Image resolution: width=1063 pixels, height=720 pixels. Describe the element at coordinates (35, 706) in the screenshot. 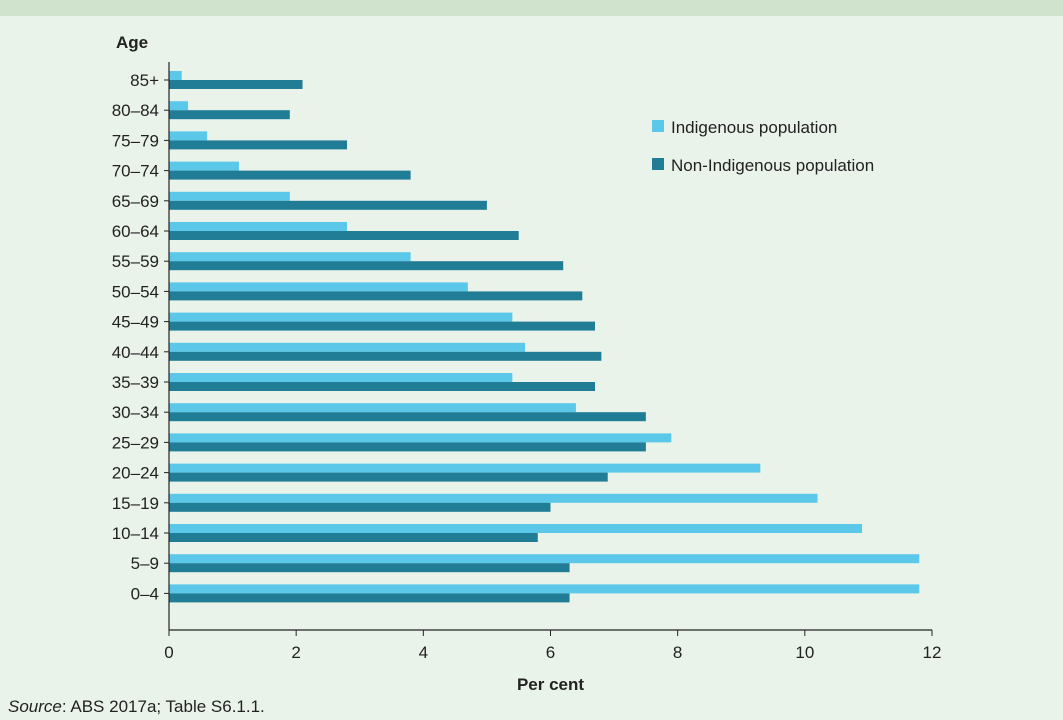

I see `source-label: Source` at that location.